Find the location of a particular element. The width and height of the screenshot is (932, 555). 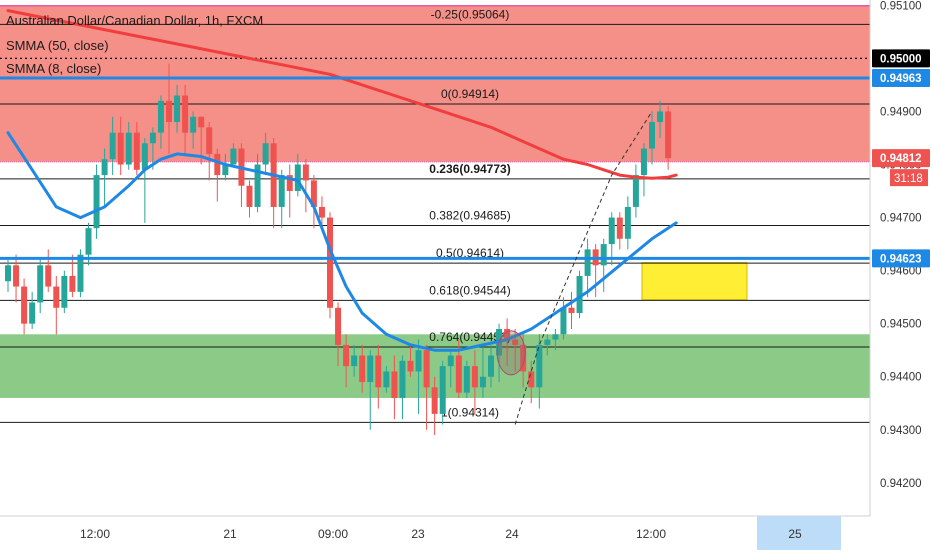

time-tick-label: 24 is located at coordinates (512, 534).